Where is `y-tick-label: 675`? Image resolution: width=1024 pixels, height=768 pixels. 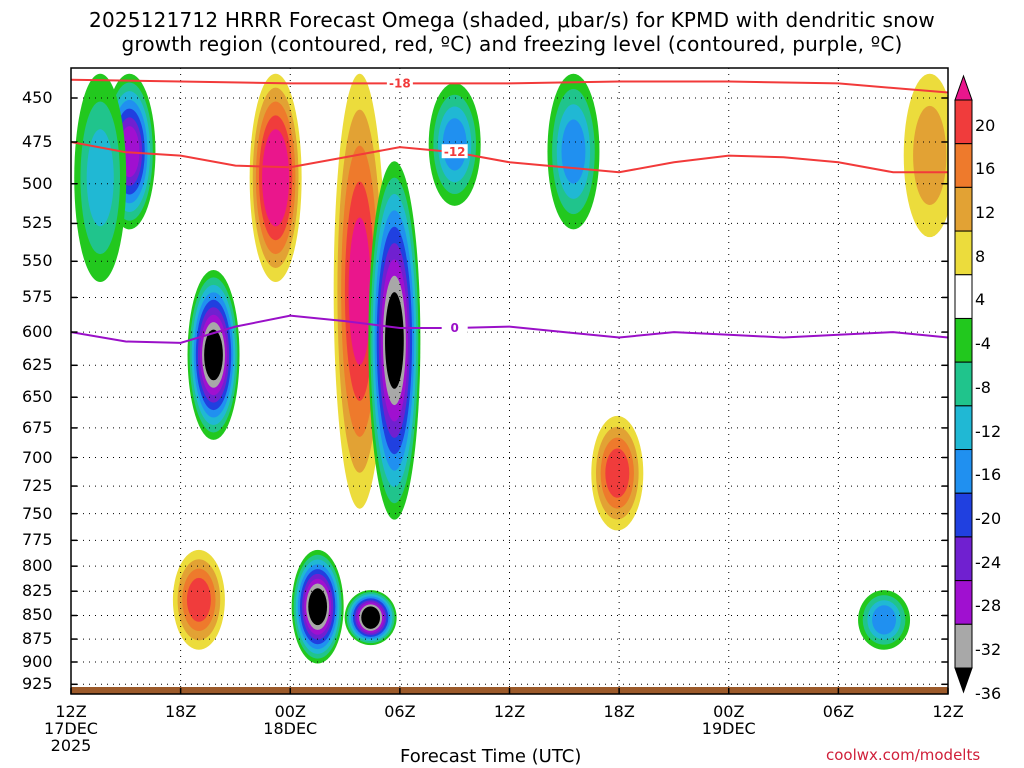
y-tick-label: 675 is located at coordinates (37, 427).